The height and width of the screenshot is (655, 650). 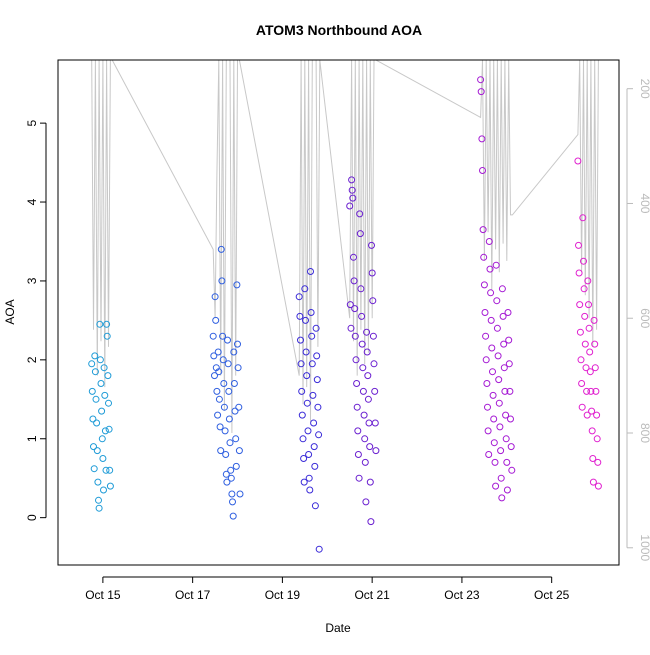 What do you see at coordinates (36, 320) in the screenshot?
I see `y-axis: 0 1 2 3 4 5` at bounding box center [36, 320].